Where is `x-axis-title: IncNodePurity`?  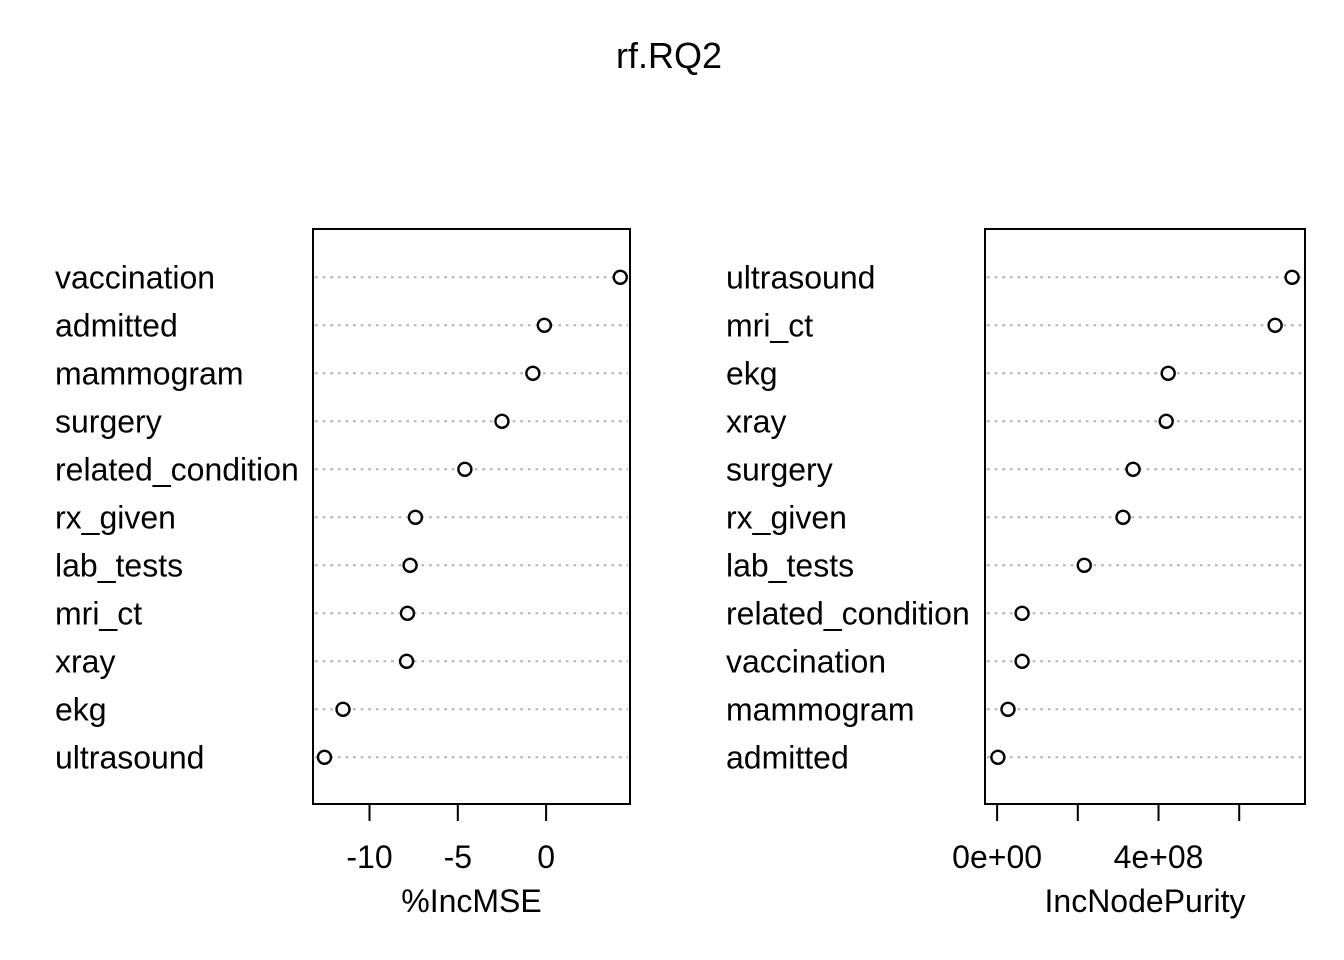 x-axis-title: IncNodePurity is located at coordinates (1145, 901).